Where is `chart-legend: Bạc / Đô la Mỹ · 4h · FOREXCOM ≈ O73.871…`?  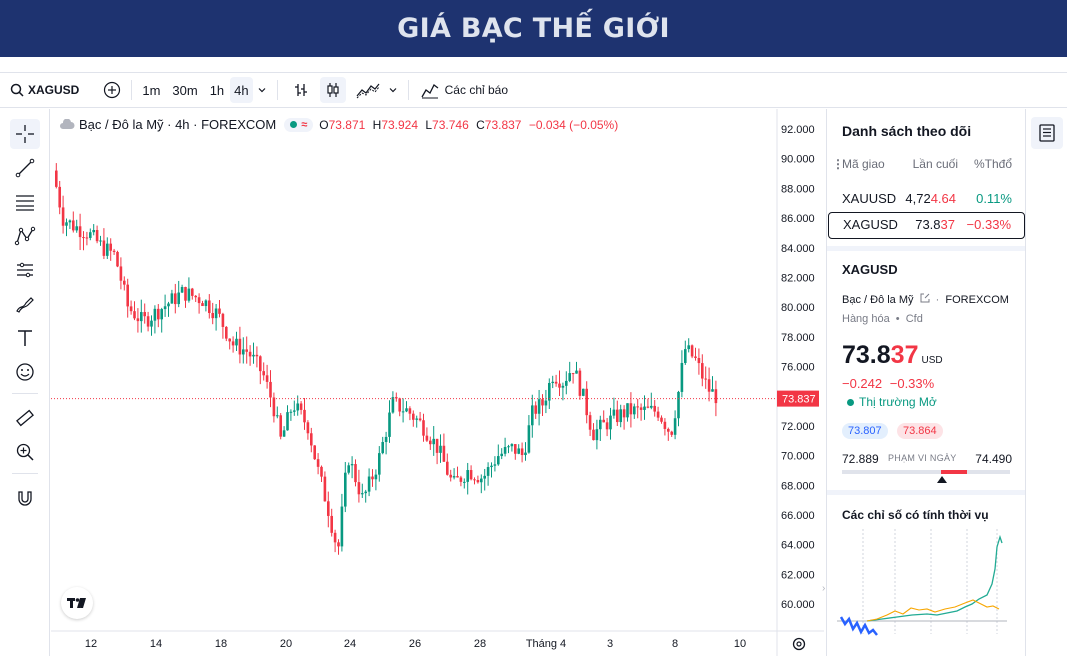
chart-legend: Bạc / Đô la Mỹ · 4h · FOREXCOM ≈ O73.871… is located at coordinates (340, 124).